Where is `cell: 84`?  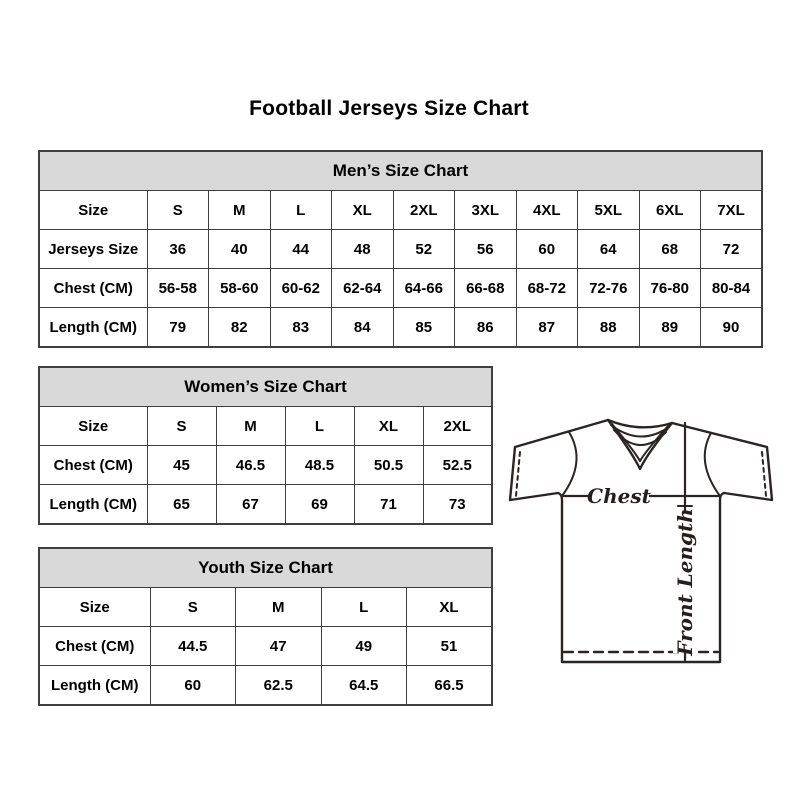 cell: 84 is located at coordinates (362, 327).